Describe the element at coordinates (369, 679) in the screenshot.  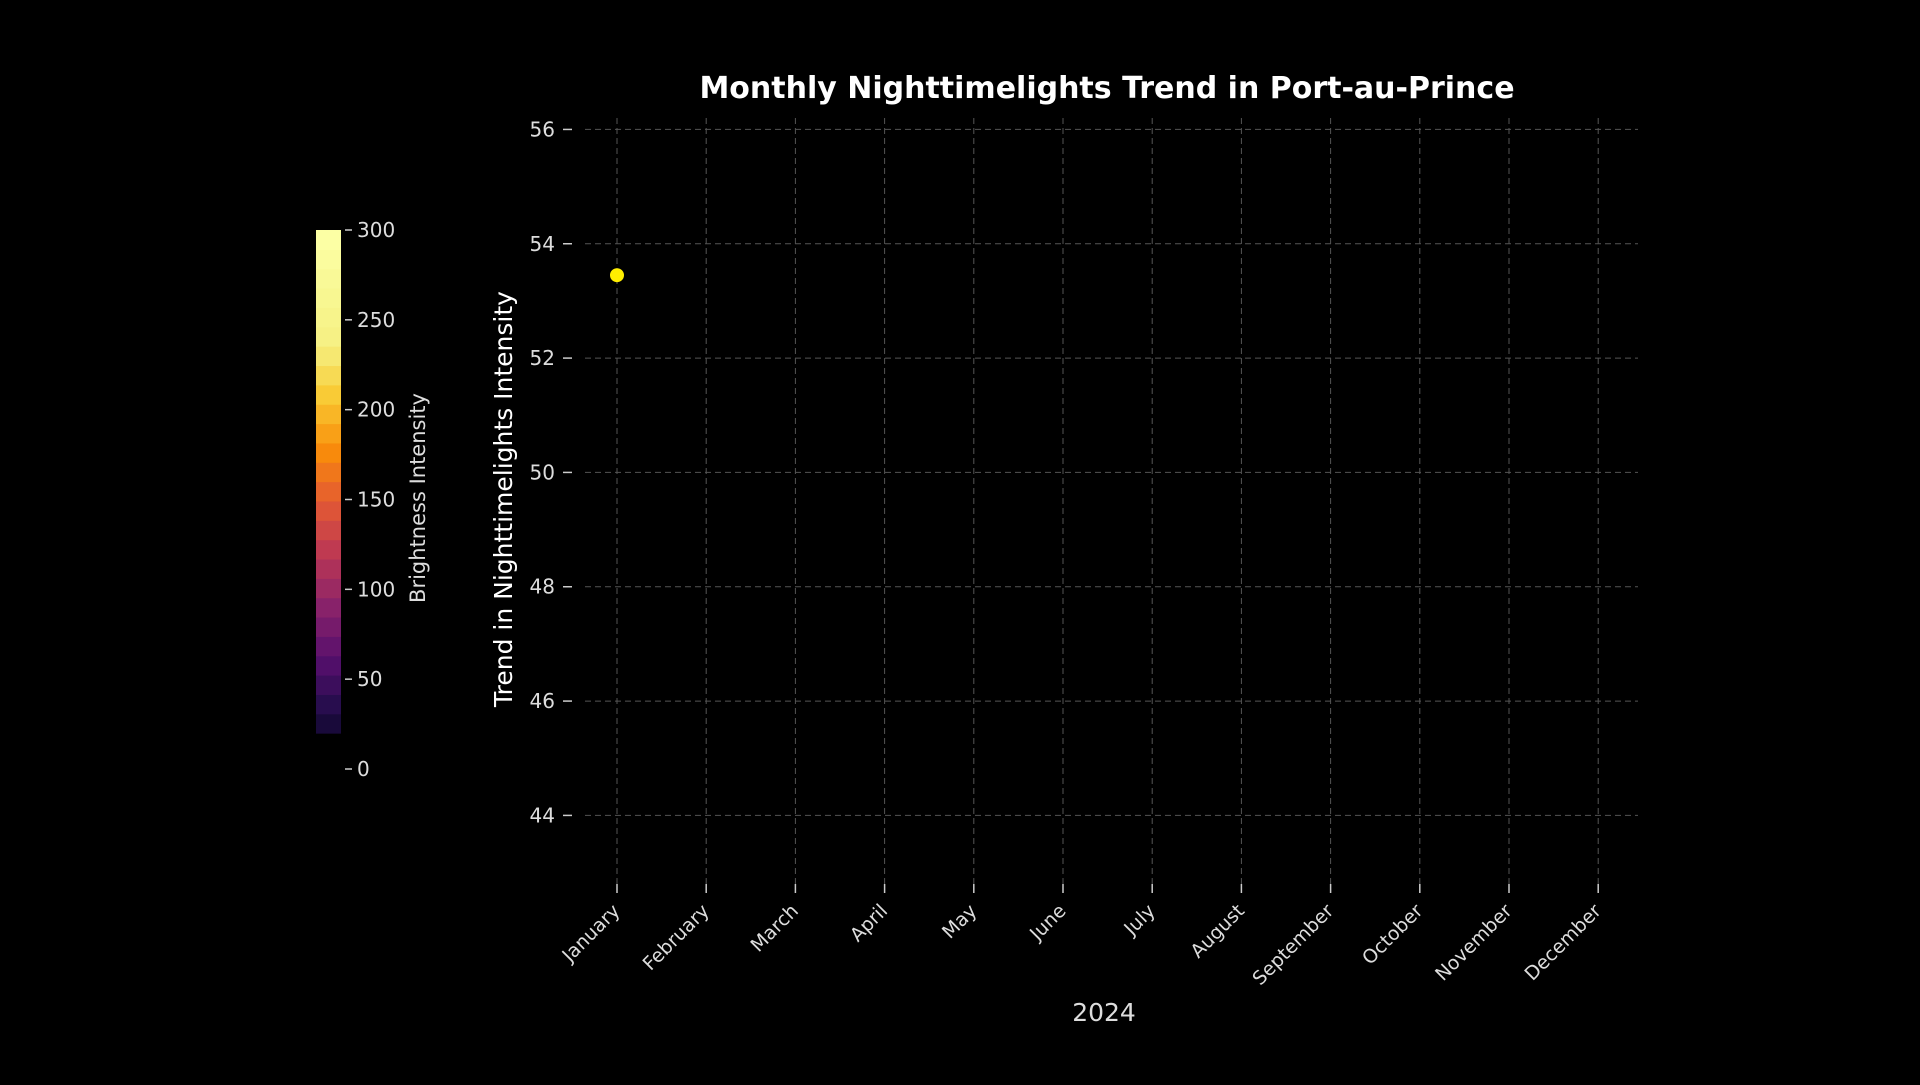
I see `colorbar-tick-label: 50` at that location.